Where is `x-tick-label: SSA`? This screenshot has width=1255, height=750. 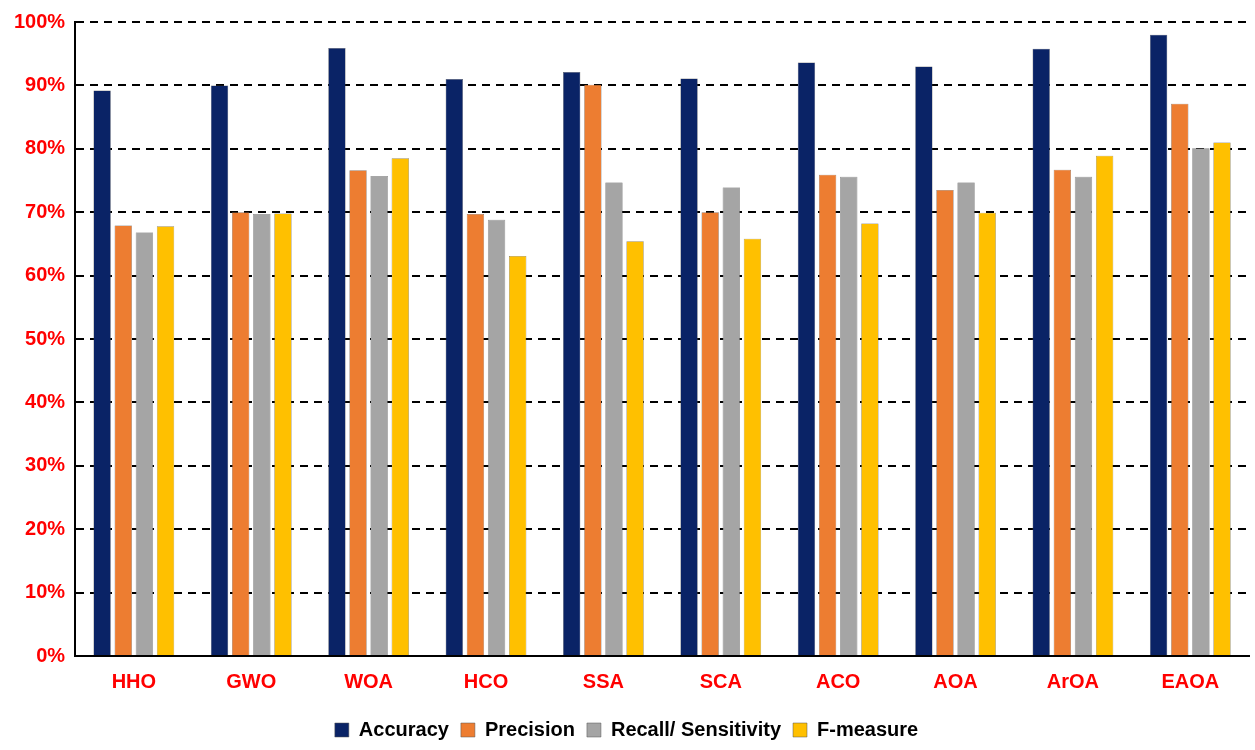
x-tick-label: SSA is located at coordinates (603, 680).